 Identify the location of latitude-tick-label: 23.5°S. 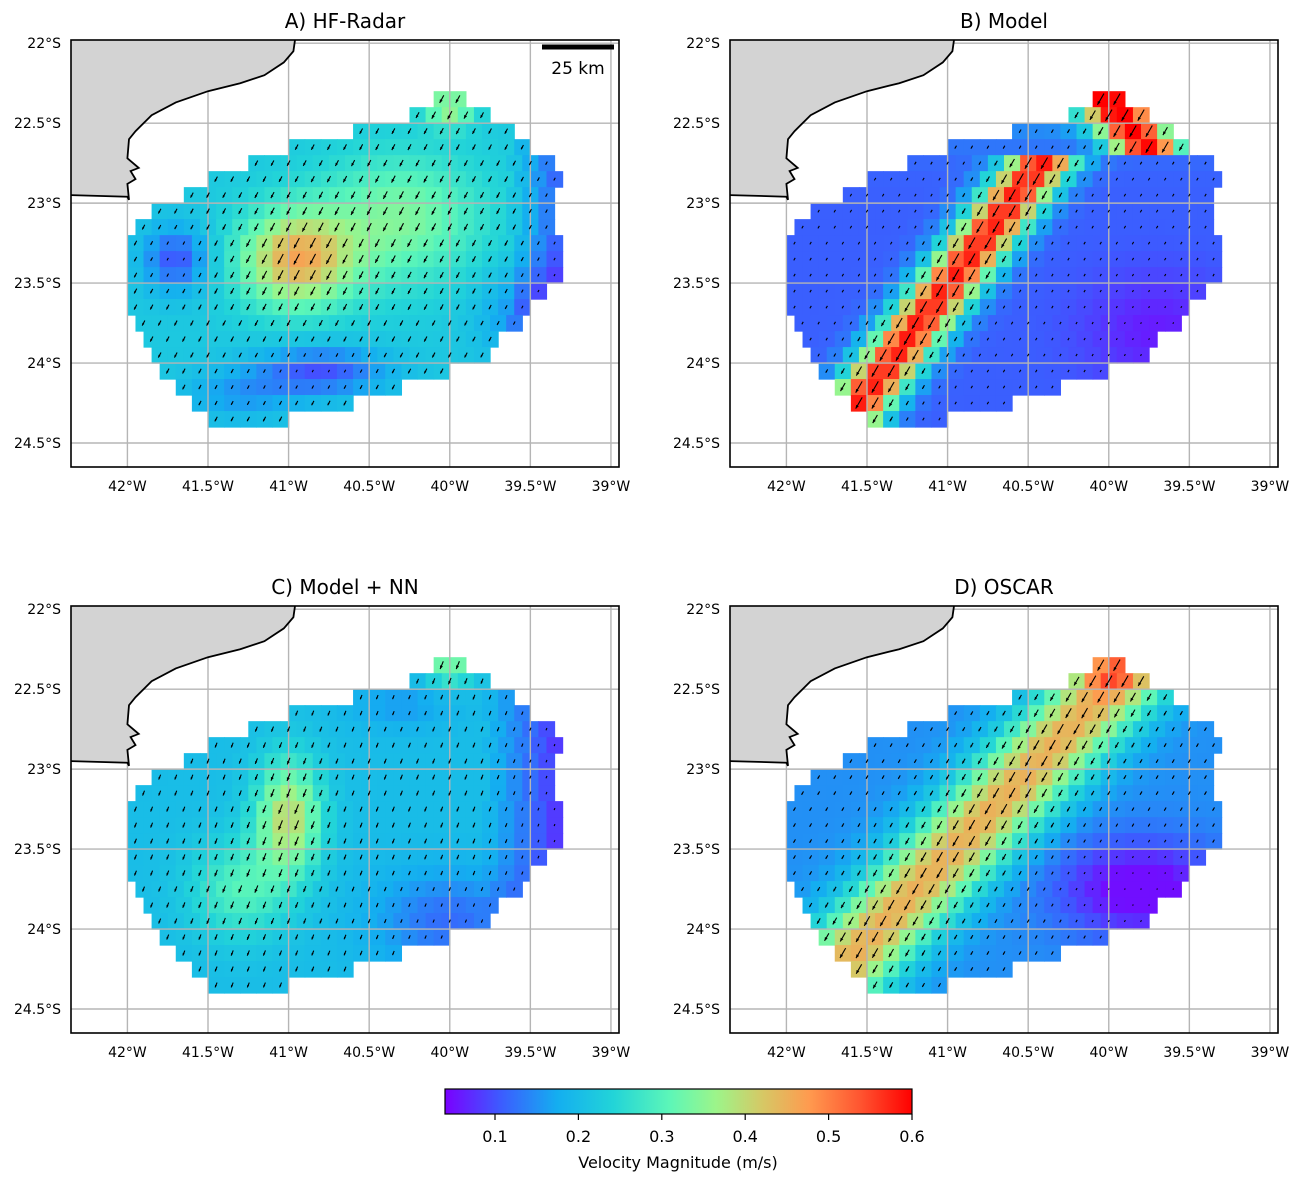
(37, 284).